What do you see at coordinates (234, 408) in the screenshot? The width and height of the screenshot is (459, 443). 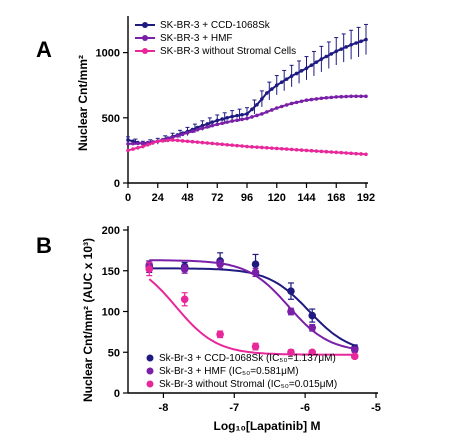 I see `panel-b-x-tick-label: -7` at bounding box center [234, 408].